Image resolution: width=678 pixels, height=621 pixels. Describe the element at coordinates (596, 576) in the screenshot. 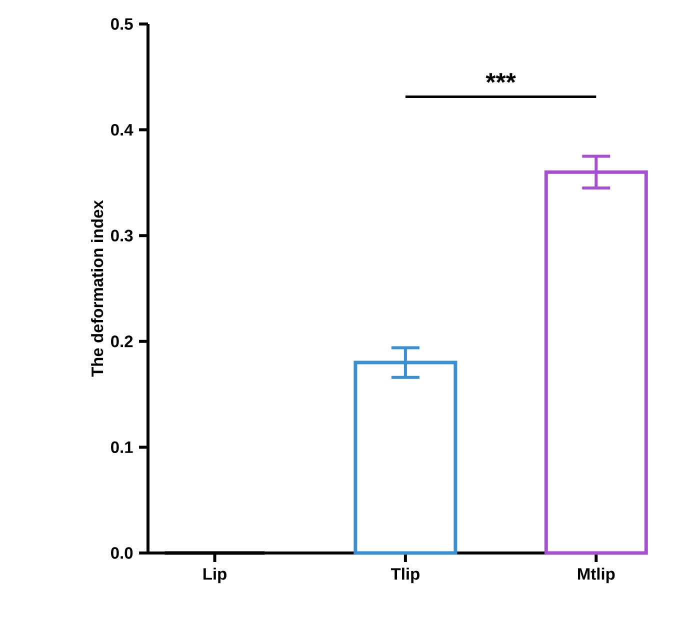

I see `x-tick-label: Mtlip` at that location.